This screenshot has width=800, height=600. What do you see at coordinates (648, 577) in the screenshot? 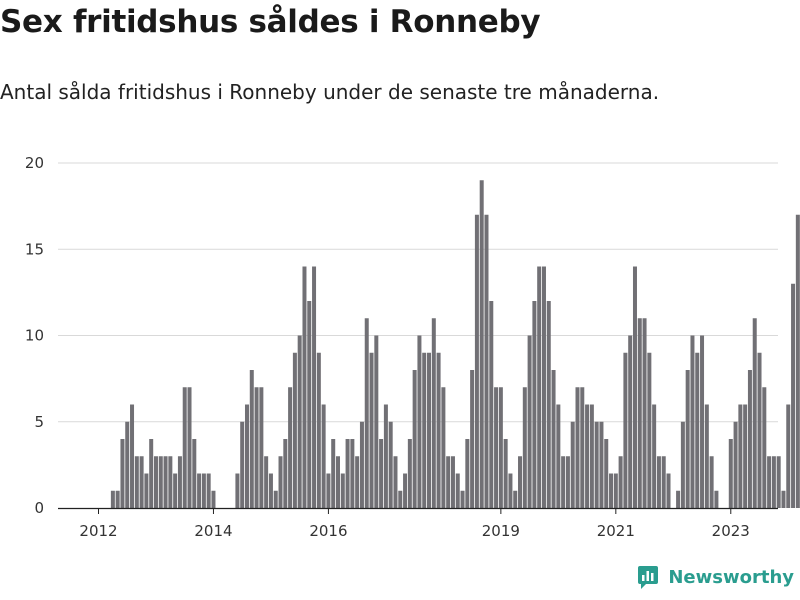
I see `newsworthy-logo-icon` at bounding box center [648, 577].